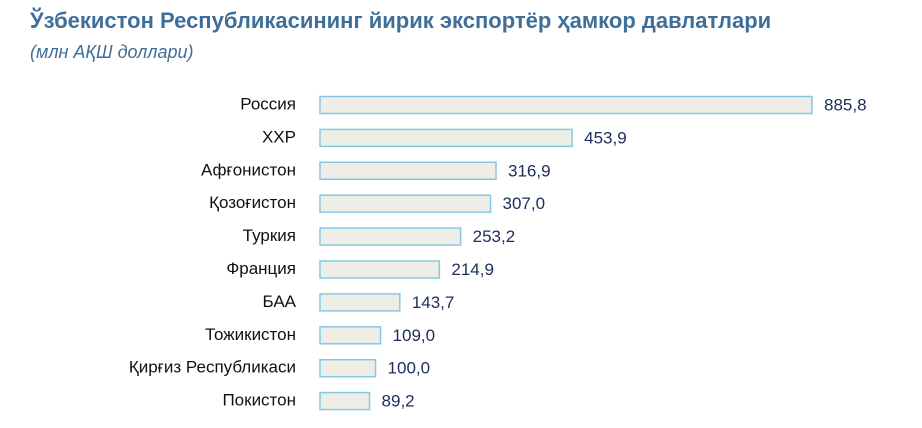 Image resolution: width=922 pixels, height=428 pixels. I want to click on category-label: Россия, so click(268, 103).